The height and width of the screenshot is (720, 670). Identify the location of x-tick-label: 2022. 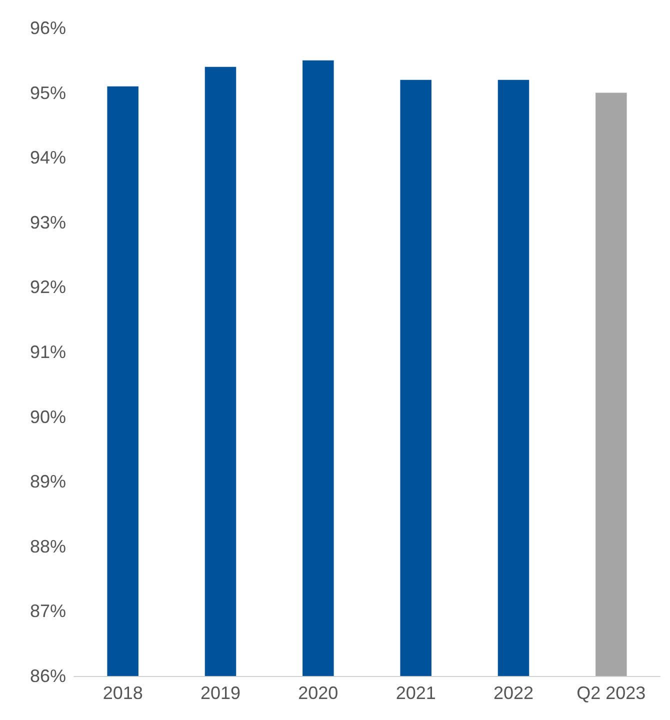
(513, 693).